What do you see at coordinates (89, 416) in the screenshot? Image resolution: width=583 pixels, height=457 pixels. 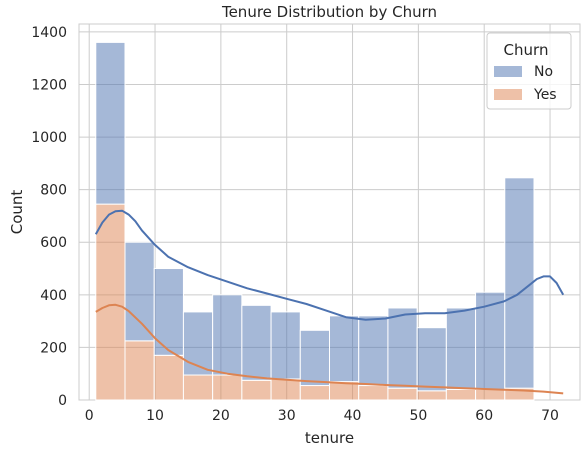 I see `x-tick-label: 0` at bounding box center [89, 416].